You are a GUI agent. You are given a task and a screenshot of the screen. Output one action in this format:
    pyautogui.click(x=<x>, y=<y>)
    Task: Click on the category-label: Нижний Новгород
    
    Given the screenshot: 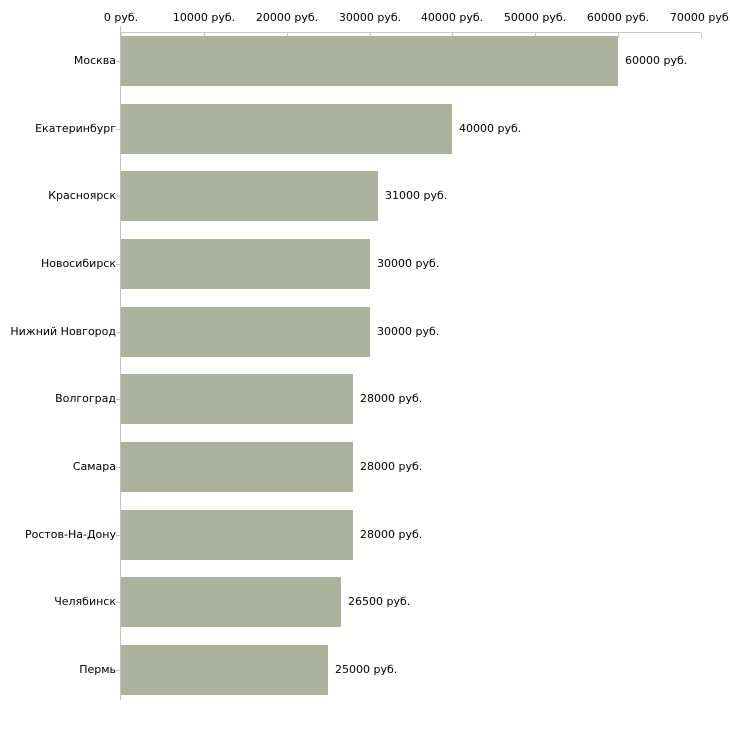 What is the action you would take?
    pyautogui.click(x=63, y=331)
    